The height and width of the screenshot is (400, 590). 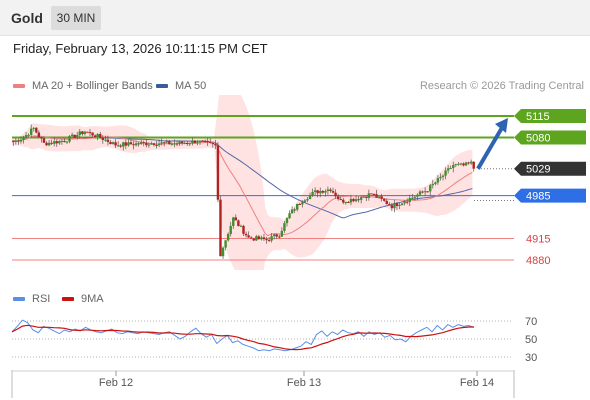 I want to click on forecast-arrow-shaft, so click(x=490, y=147).